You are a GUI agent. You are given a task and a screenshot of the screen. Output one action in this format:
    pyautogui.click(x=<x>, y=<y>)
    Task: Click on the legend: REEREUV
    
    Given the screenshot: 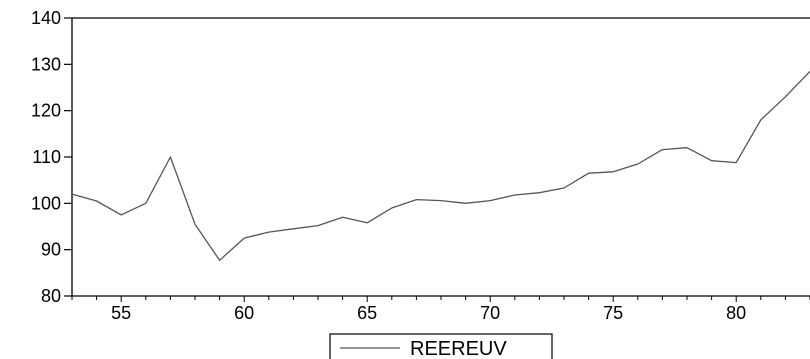 What is the action you would take?
    pyautogui.click(x=441, y=346)
    